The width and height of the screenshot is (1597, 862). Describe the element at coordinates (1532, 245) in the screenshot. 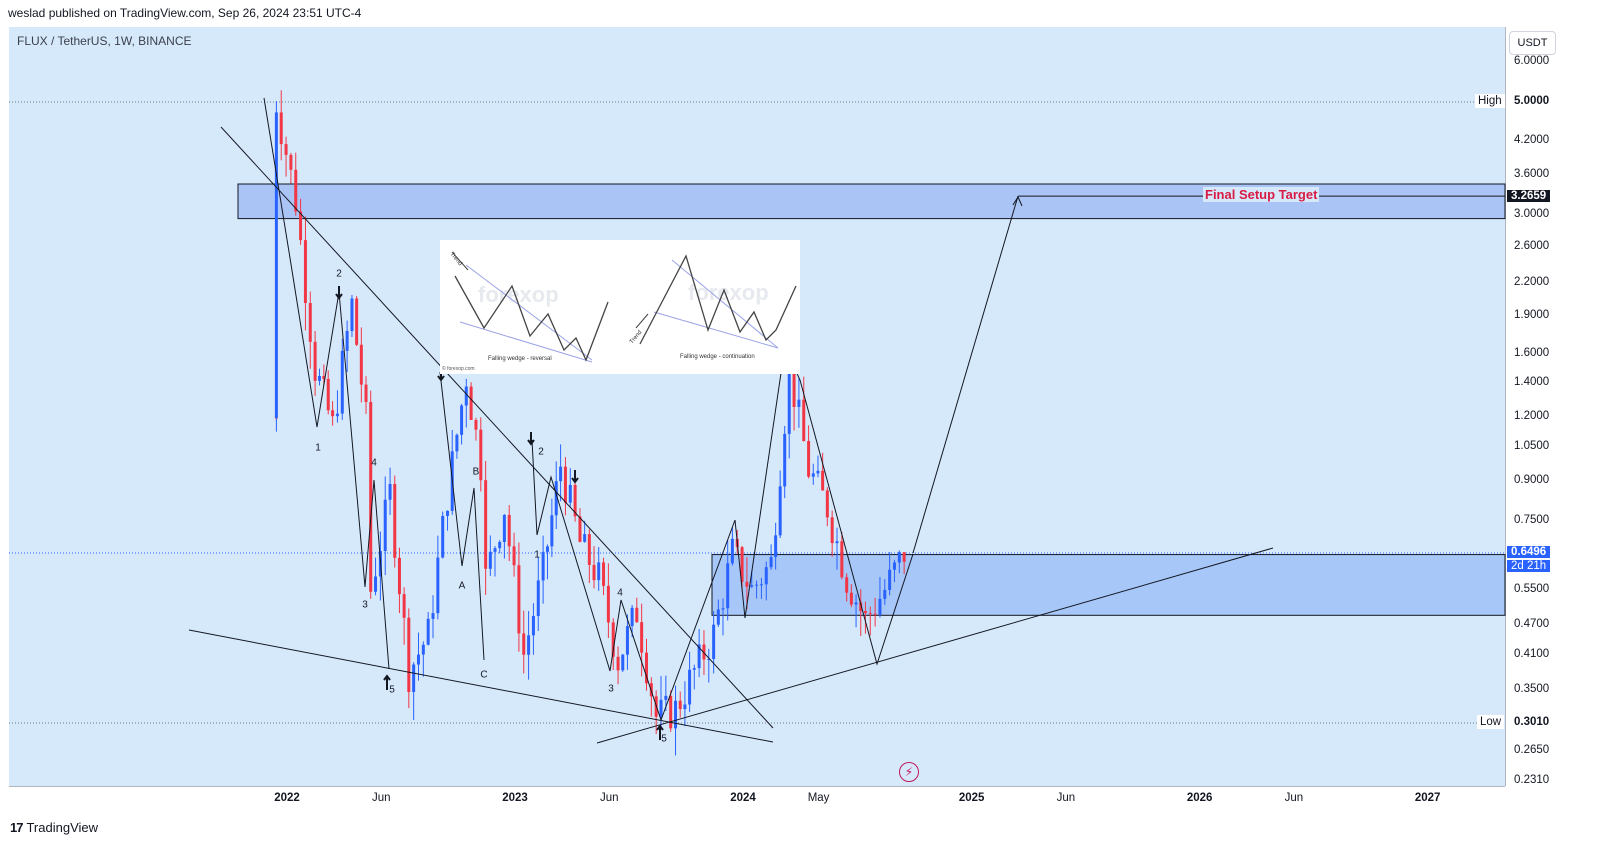

I see `price-tick: 2.6000` at that location.